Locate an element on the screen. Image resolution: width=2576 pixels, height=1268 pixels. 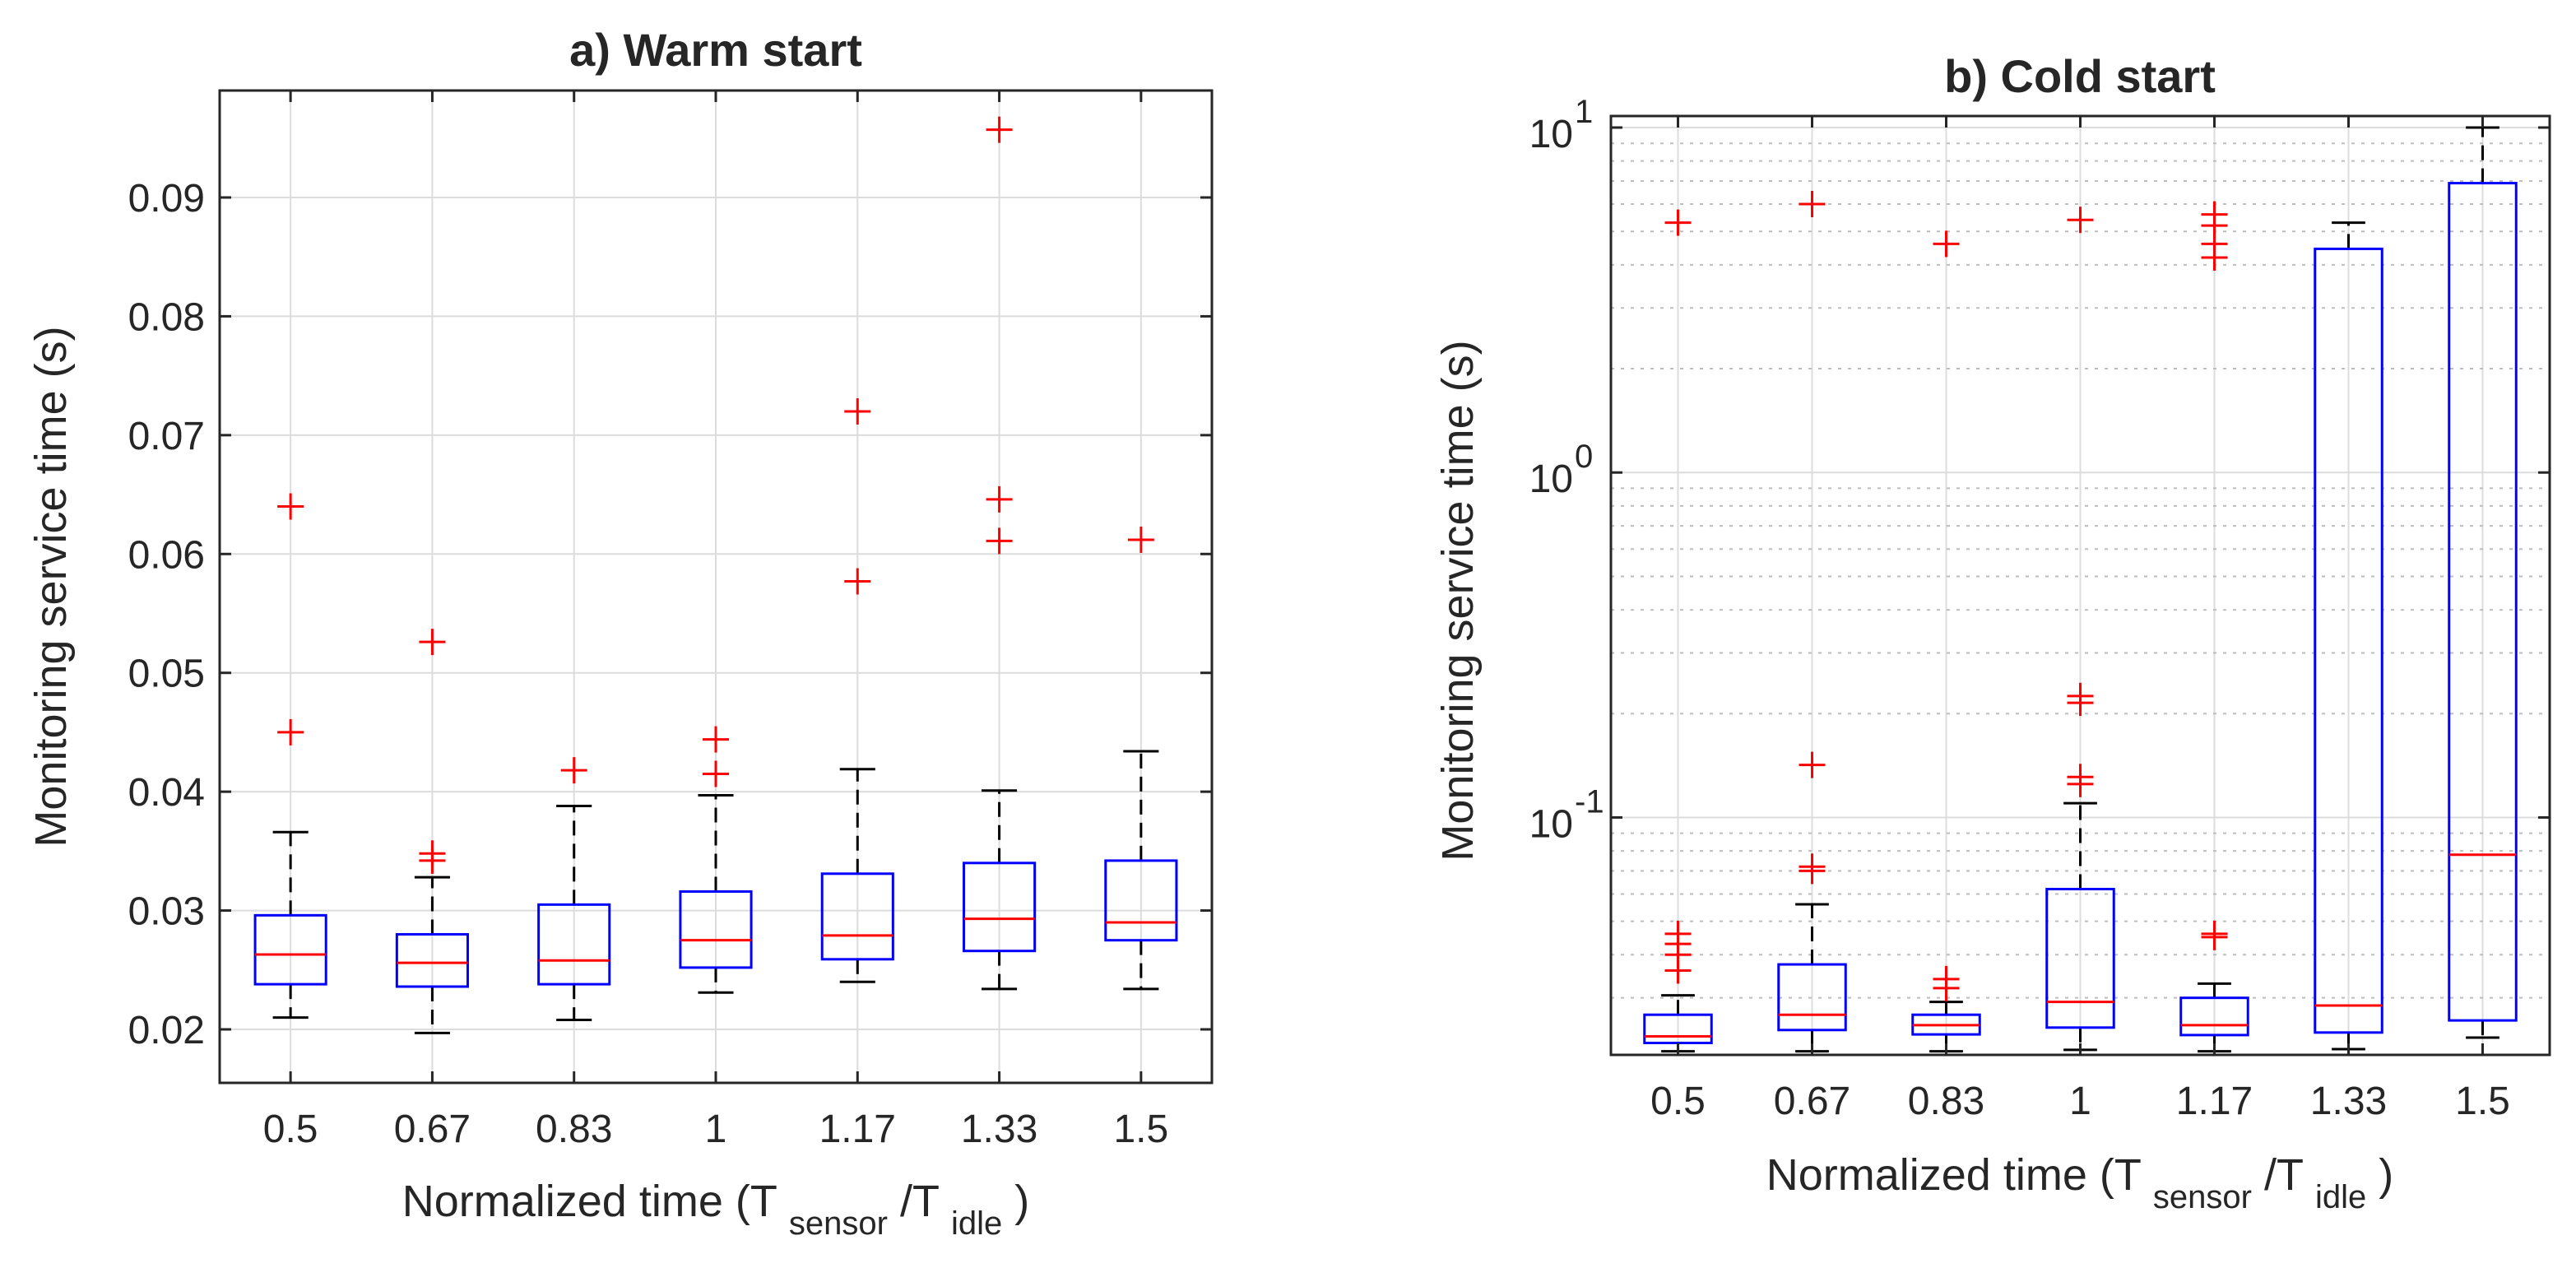
y-tick-label-warm: 0.09 is located at coordinates (167, 199).